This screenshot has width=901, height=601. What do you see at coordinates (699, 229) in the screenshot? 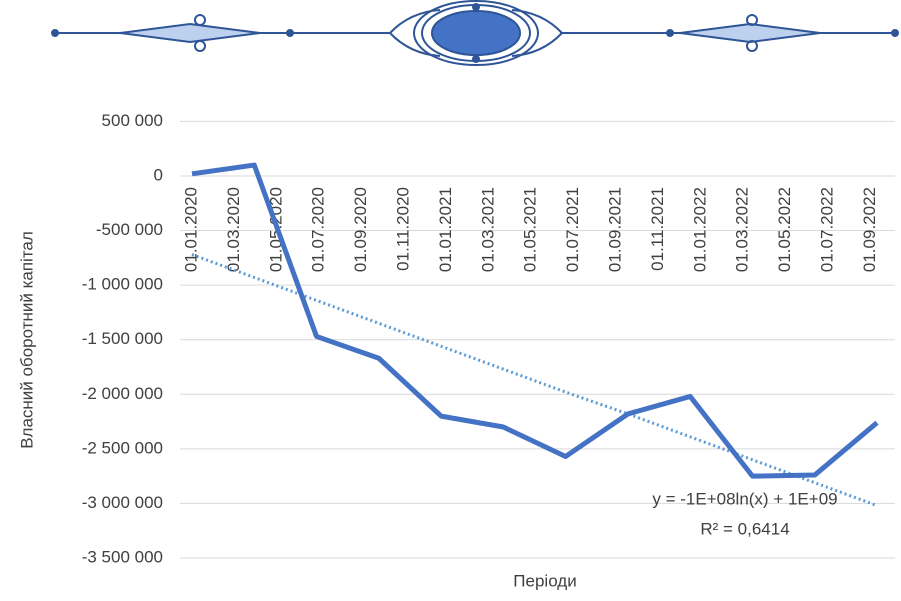
I see `x-tick-label: 01.01.2022` at bounding box center [699, 229].